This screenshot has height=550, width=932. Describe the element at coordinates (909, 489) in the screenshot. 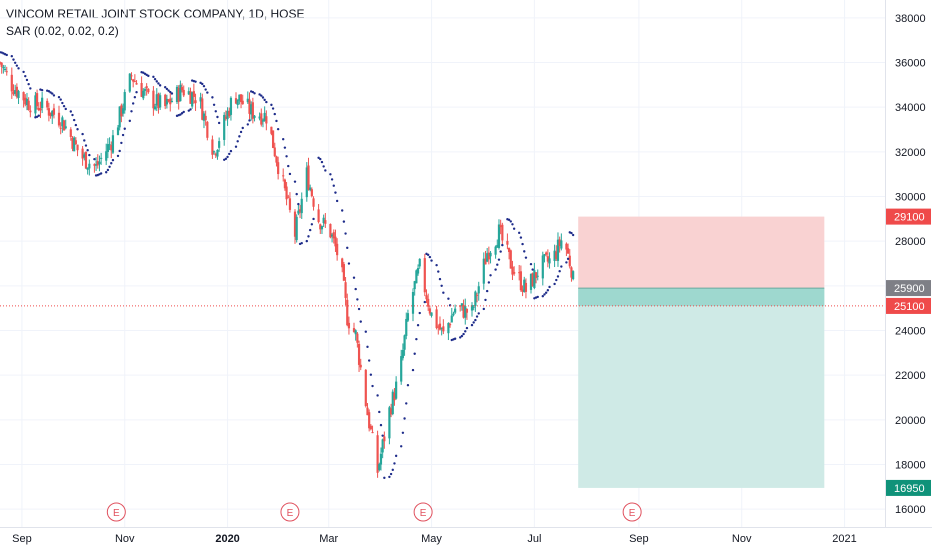

I see `price-tag-label: 16950` at that location.